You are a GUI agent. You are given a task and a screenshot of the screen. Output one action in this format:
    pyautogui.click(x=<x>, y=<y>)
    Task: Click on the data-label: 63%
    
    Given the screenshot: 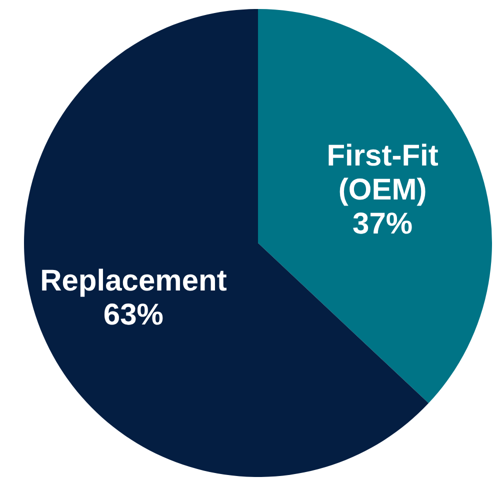 What is the action you would take?
    pyautogui.click(x=133, y=315)
    